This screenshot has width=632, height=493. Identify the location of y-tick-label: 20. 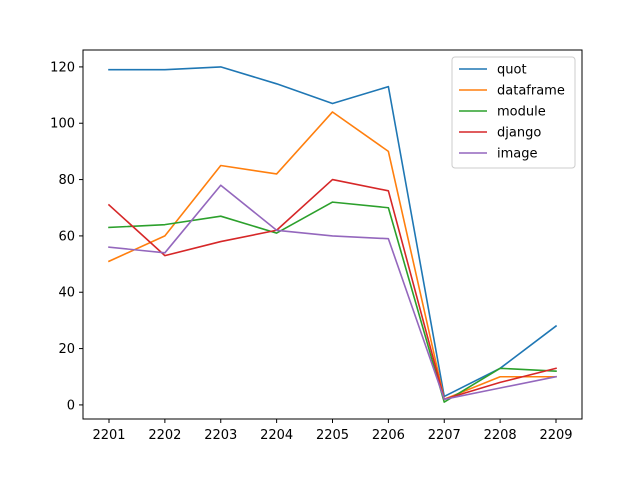
(66, 349).